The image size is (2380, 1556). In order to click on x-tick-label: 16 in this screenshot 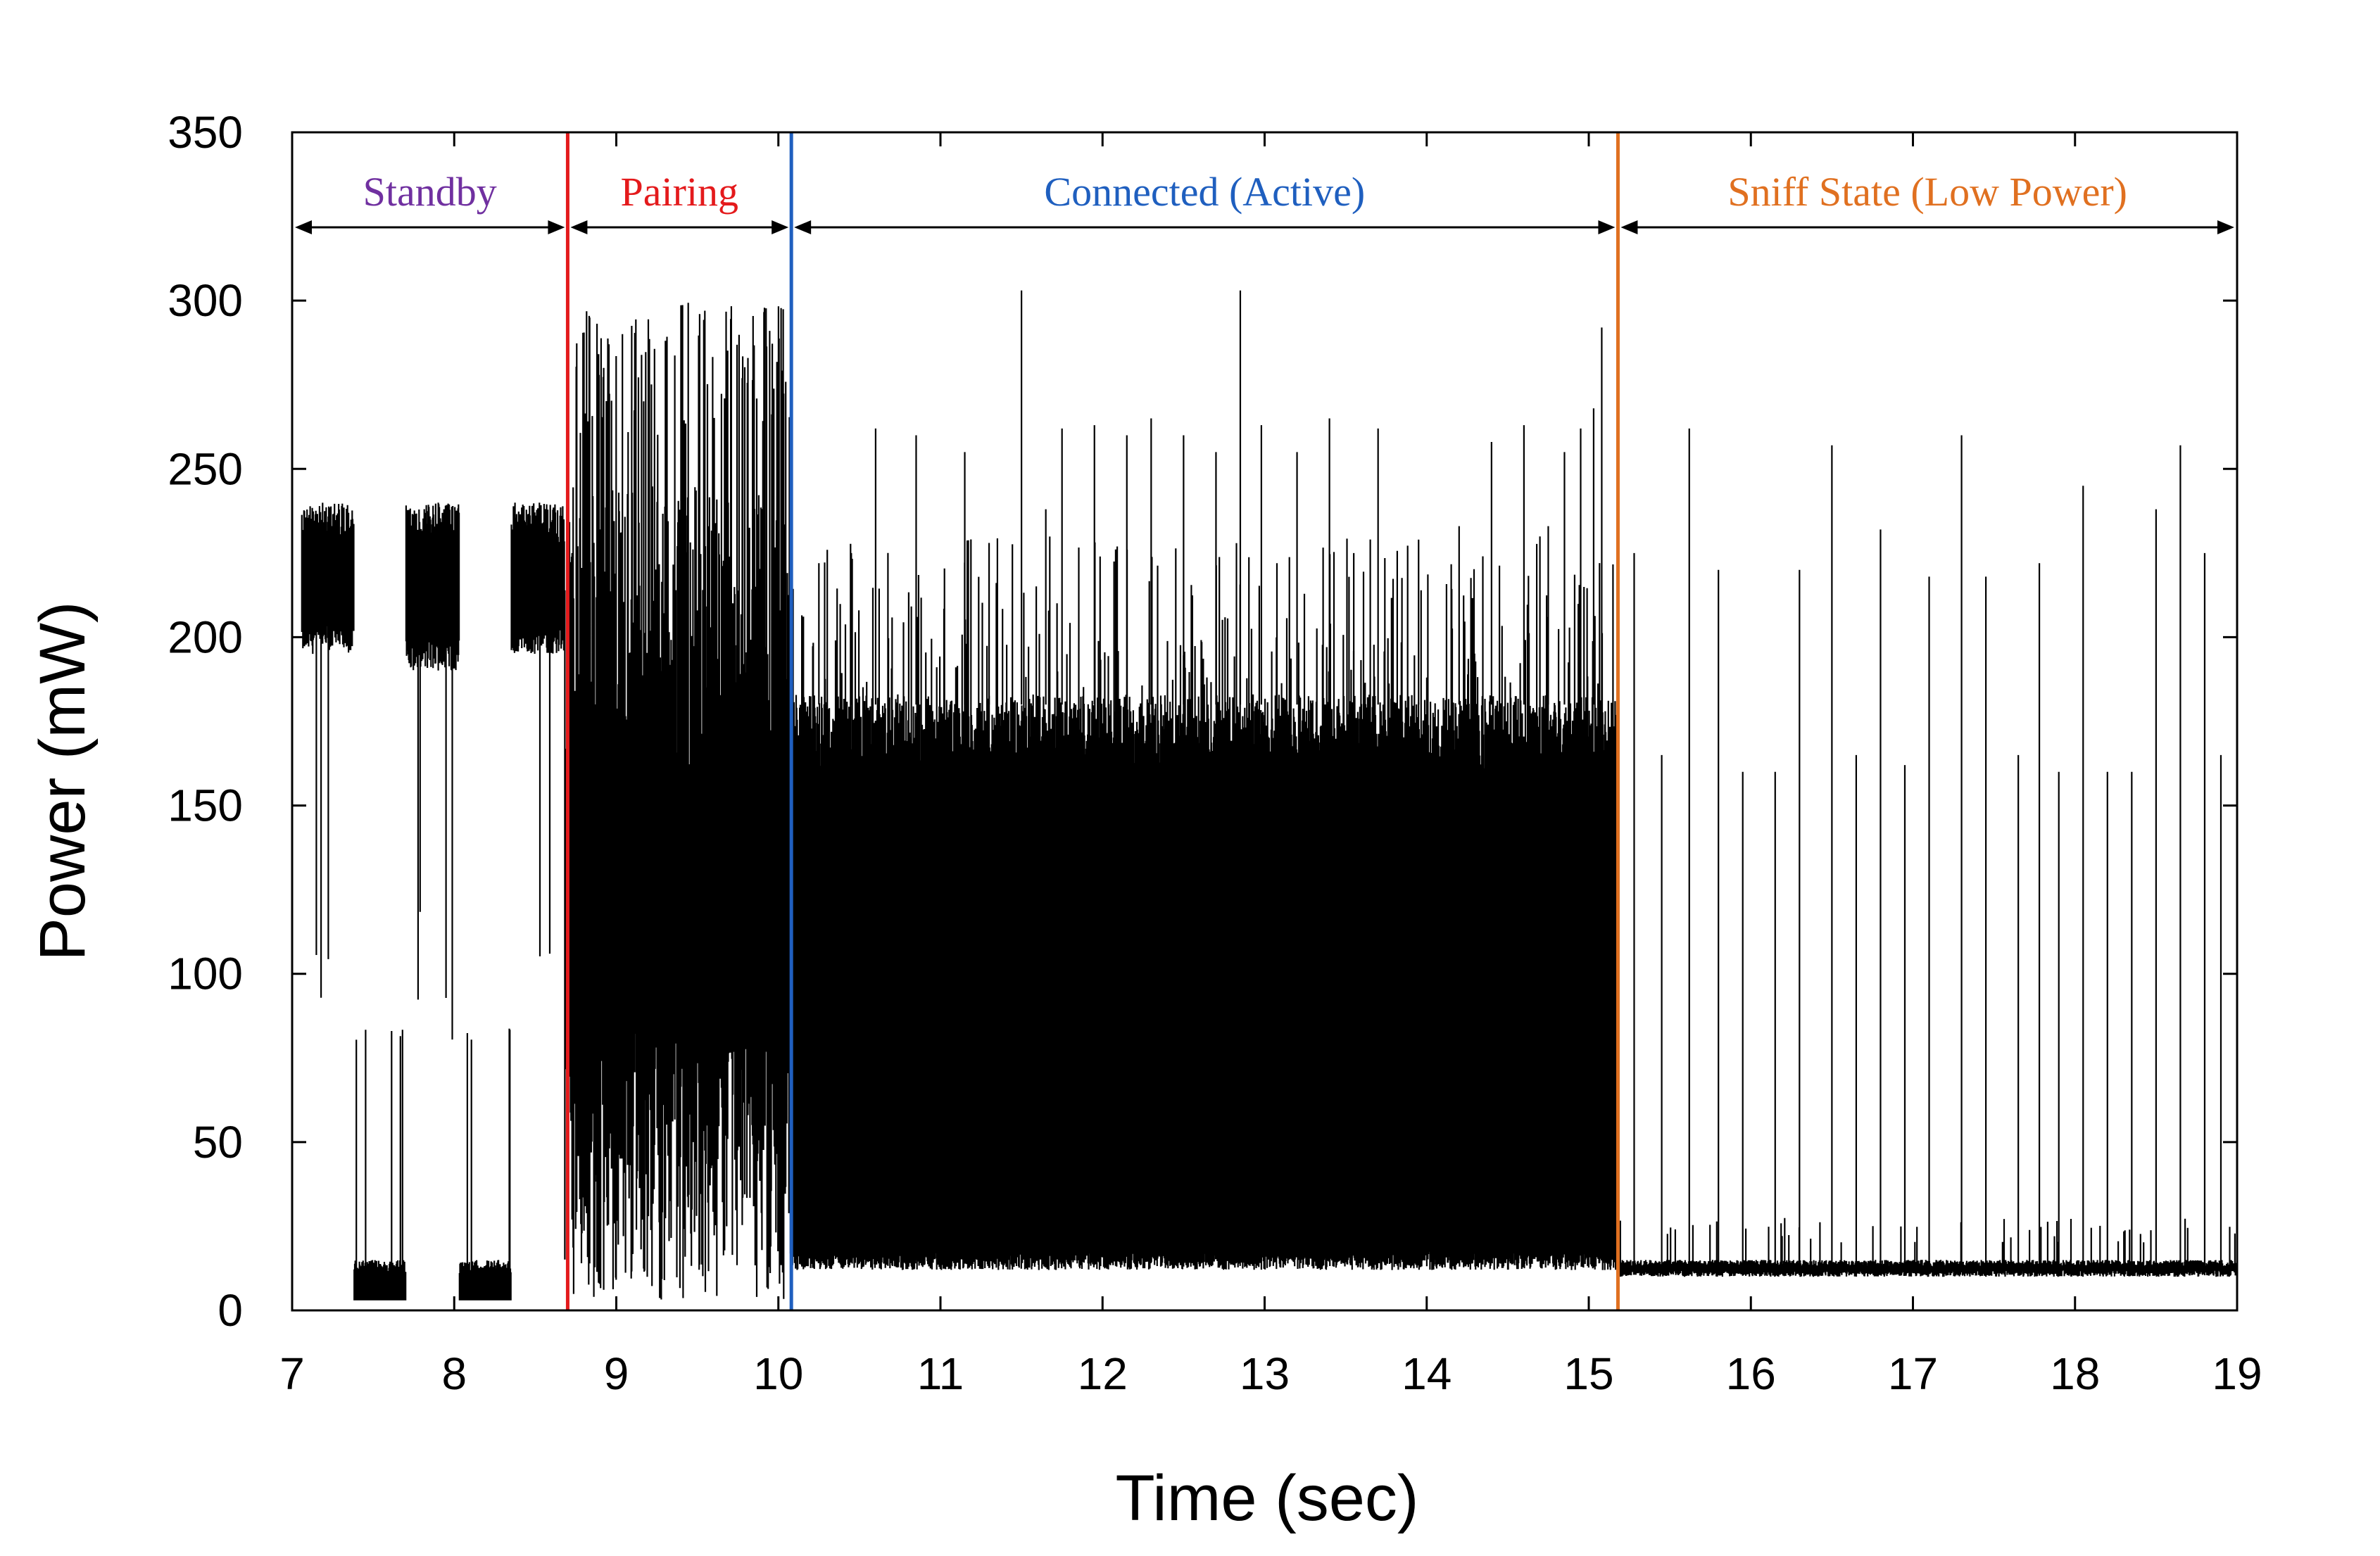, I will do `click(1751, 1374)`.